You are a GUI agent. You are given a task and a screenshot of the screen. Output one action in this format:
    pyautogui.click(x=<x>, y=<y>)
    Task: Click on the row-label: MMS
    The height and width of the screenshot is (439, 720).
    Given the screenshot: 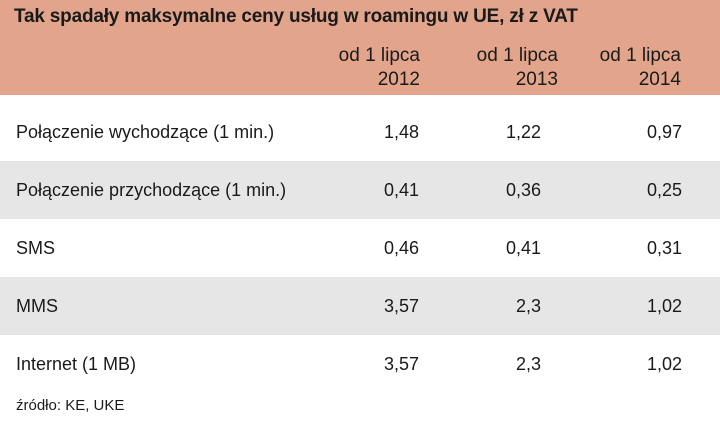 What is the action you would take?
    pyautogui.click(x=37, y=306)
    